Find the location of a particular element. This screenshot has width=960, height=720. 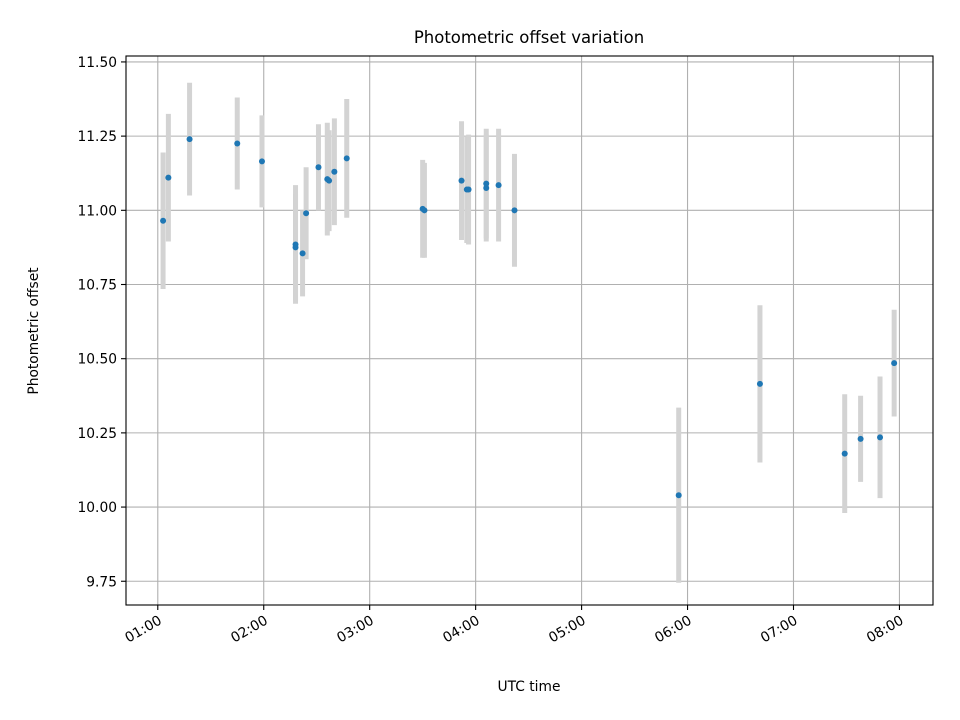

y-tick-label: 10.00 is located at coordinates (98, 508).